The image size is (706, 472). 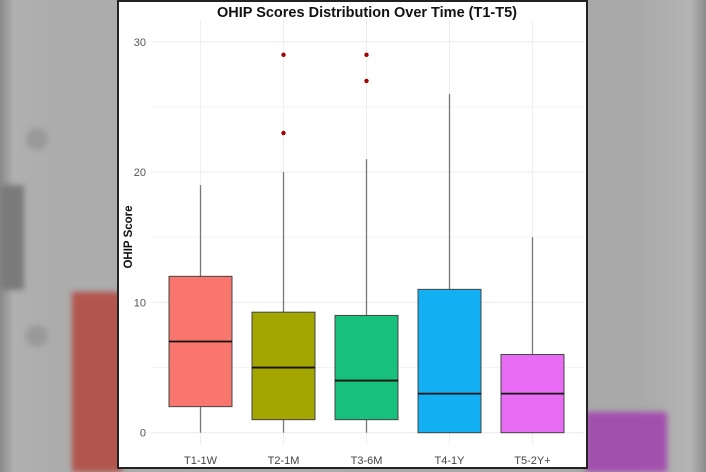 What do you see at coordinates (12, 237) in the screenshot?
I see `background-blur-text` at bounding box center [12, 237].